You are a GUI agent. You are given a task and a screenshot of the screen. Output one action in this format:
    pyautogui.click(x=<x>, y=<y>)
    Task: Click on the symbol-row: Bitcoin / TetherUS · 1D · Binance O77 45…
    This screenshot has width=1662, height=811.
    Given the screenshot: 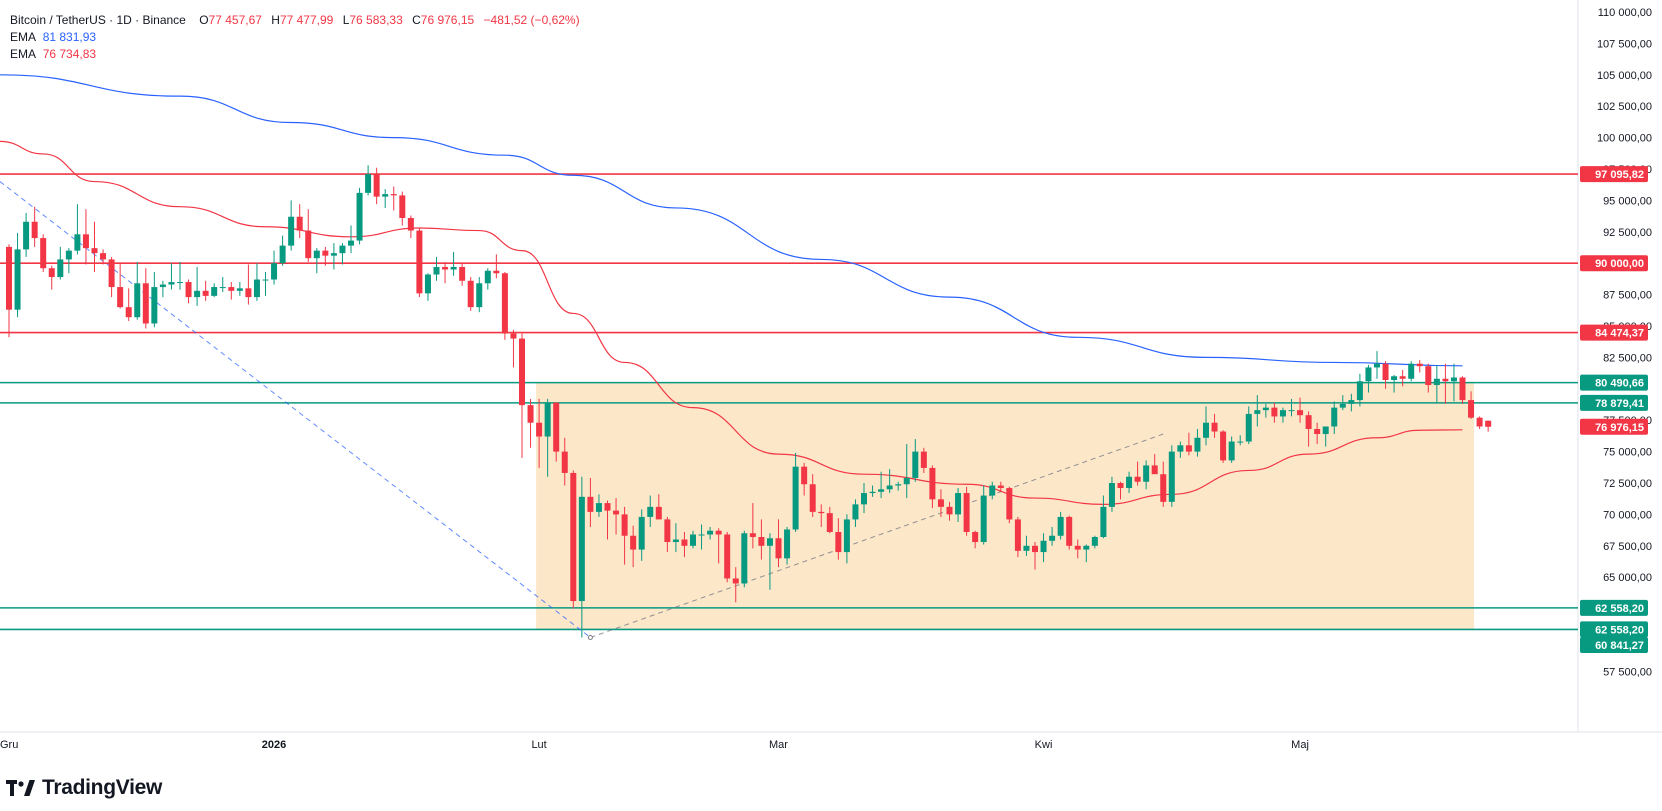 What is the action you would take?
    pyautogui.click(x=295, y=20)
    